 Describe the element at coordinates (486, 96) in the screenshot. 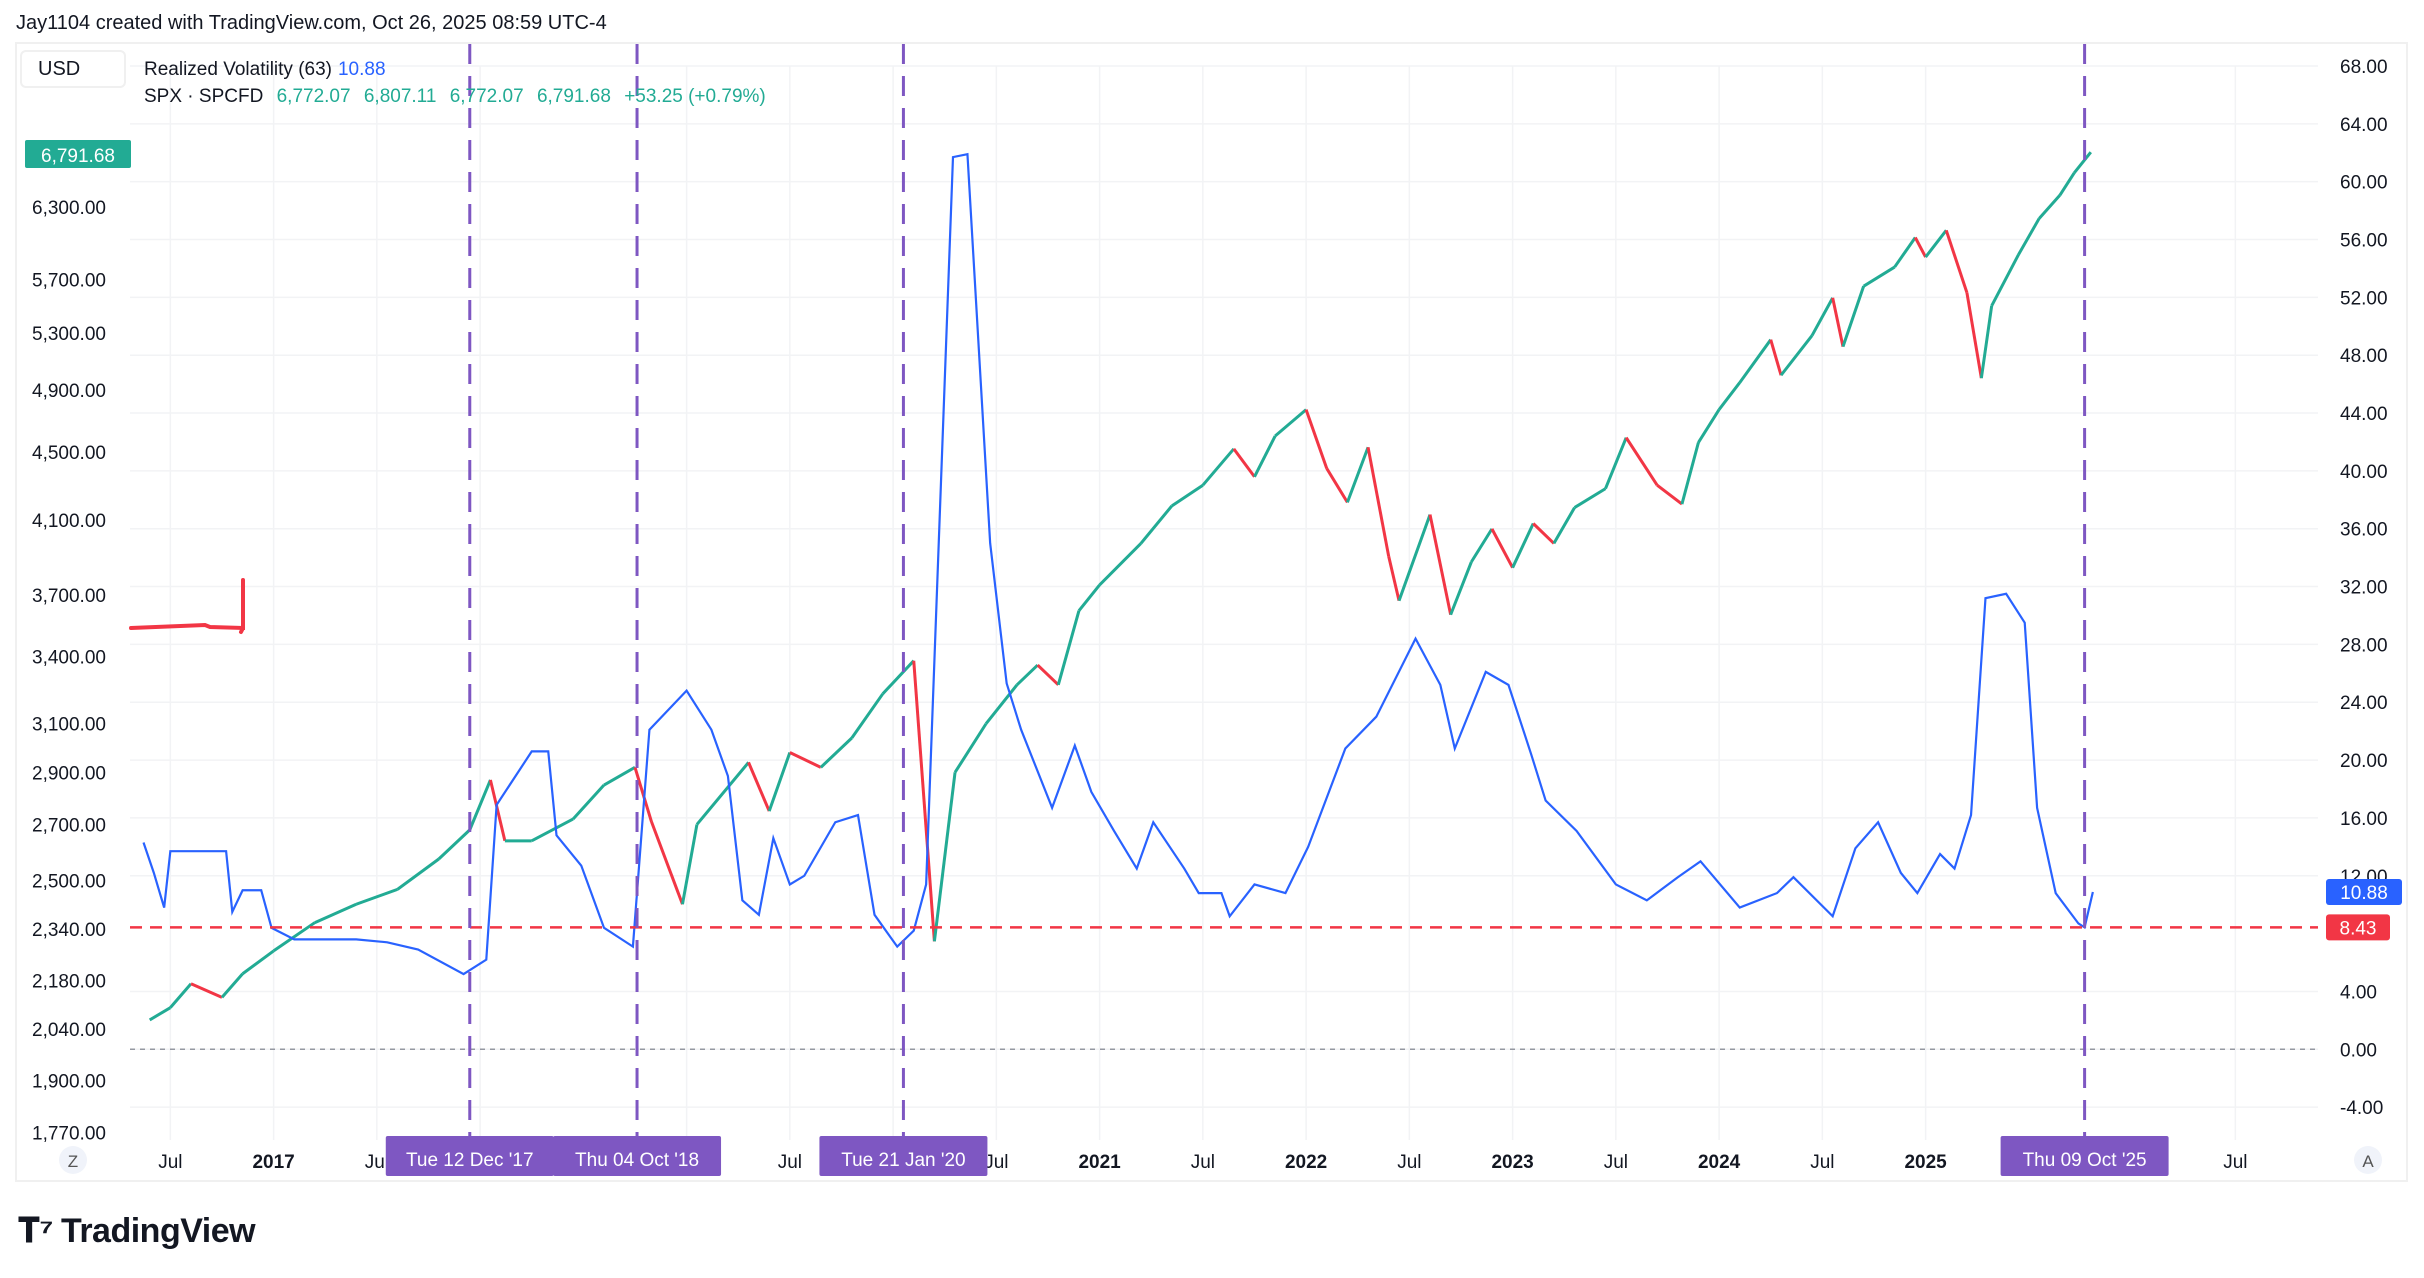

I see `low-value: 6,772.07` at that location.